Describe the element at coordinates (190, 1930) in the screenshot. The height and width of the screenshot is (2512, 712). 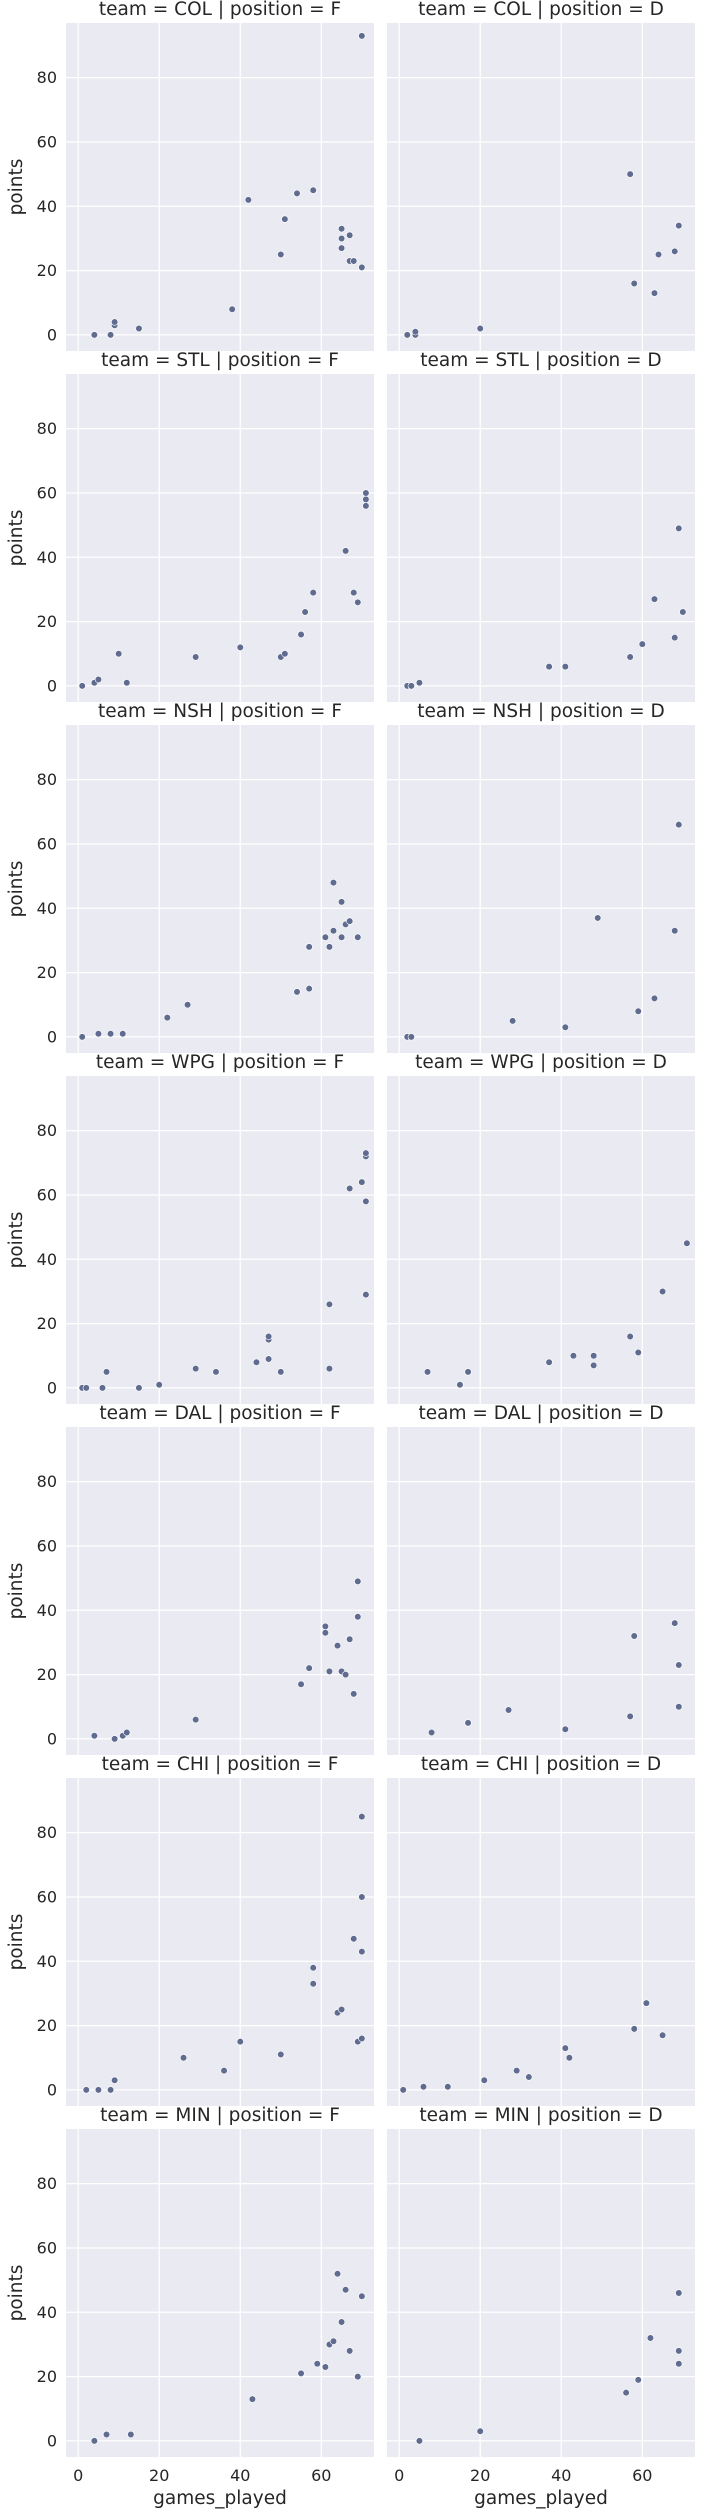
I see `facet-panel: team = CHI | position = F 0 20 40 60 80 points` at that location.